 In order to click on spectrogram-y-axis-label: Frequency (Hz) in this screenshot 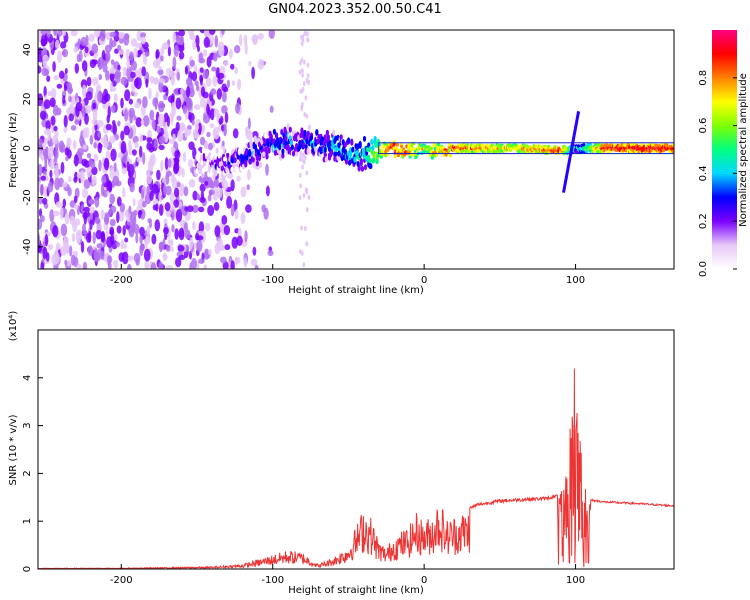, I will do `click(13, 150)`.